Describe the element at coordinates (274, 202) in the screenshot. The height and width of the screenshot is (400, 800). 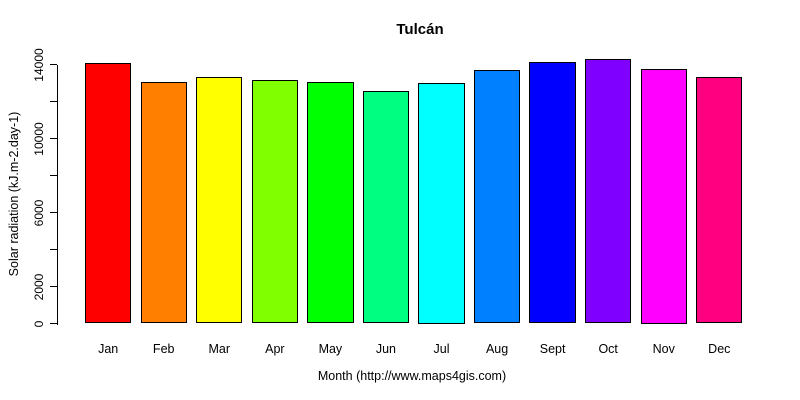
I see `bar-apr` at that location.